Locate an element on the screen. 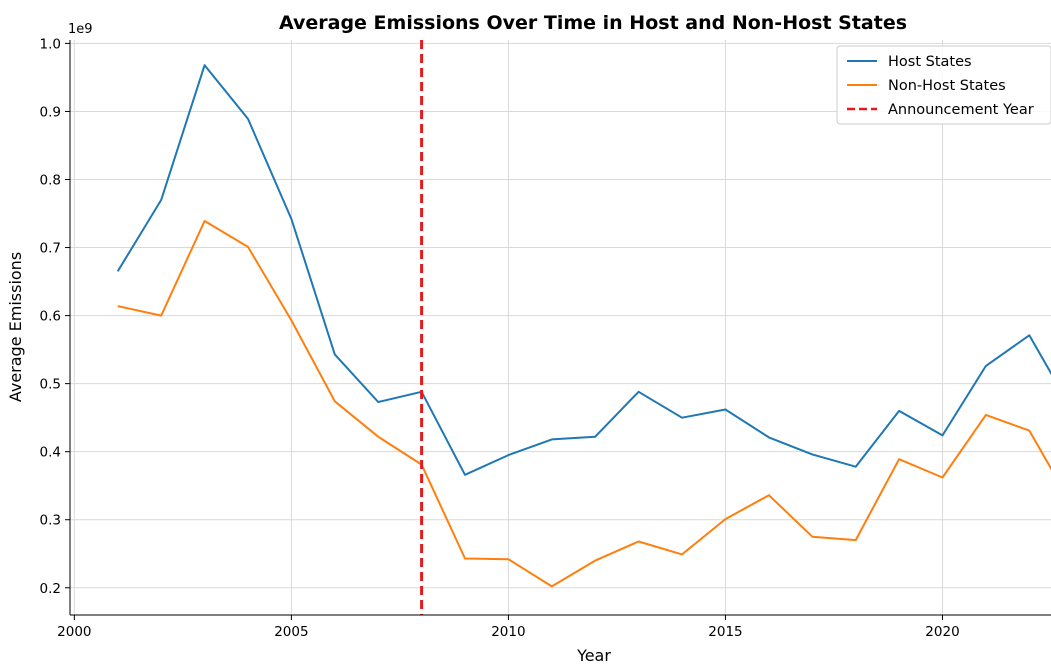 The height and width of the screenshot is (670, 1051). y-tick-label: 0.7 is located at coordinates (50, 249).